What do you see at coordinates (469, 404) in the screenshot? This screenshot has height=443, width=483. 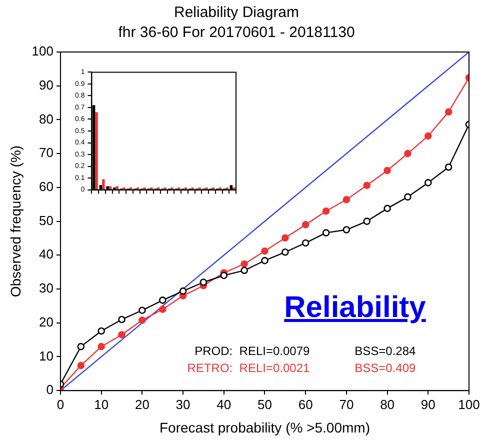 I see `x-tick-label: 100` at bounding box center [469, 404].